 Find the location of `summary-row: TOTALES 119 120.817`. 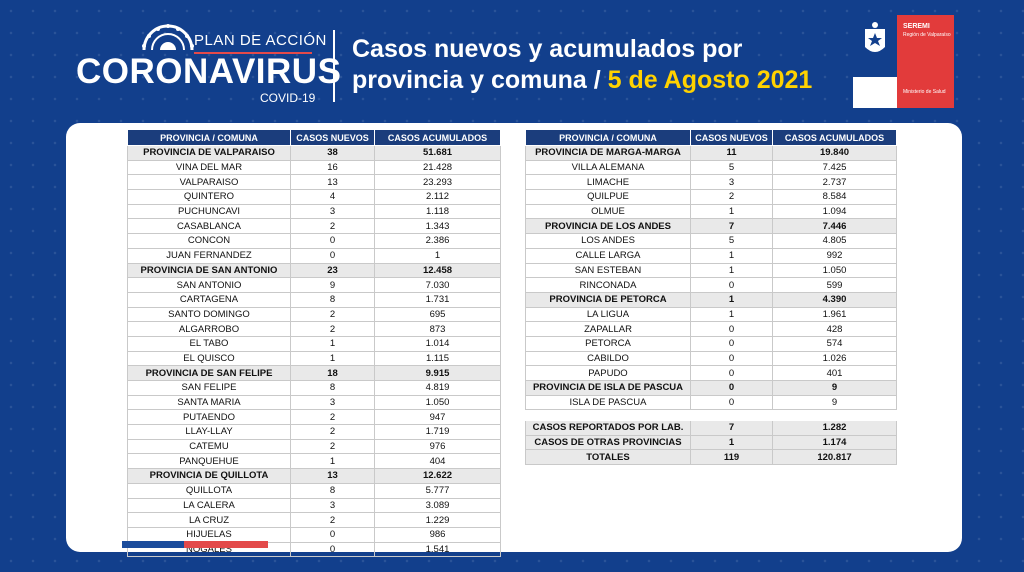

summary-row: TOTALES 119 120.817 is located at coordinates (711, 457).